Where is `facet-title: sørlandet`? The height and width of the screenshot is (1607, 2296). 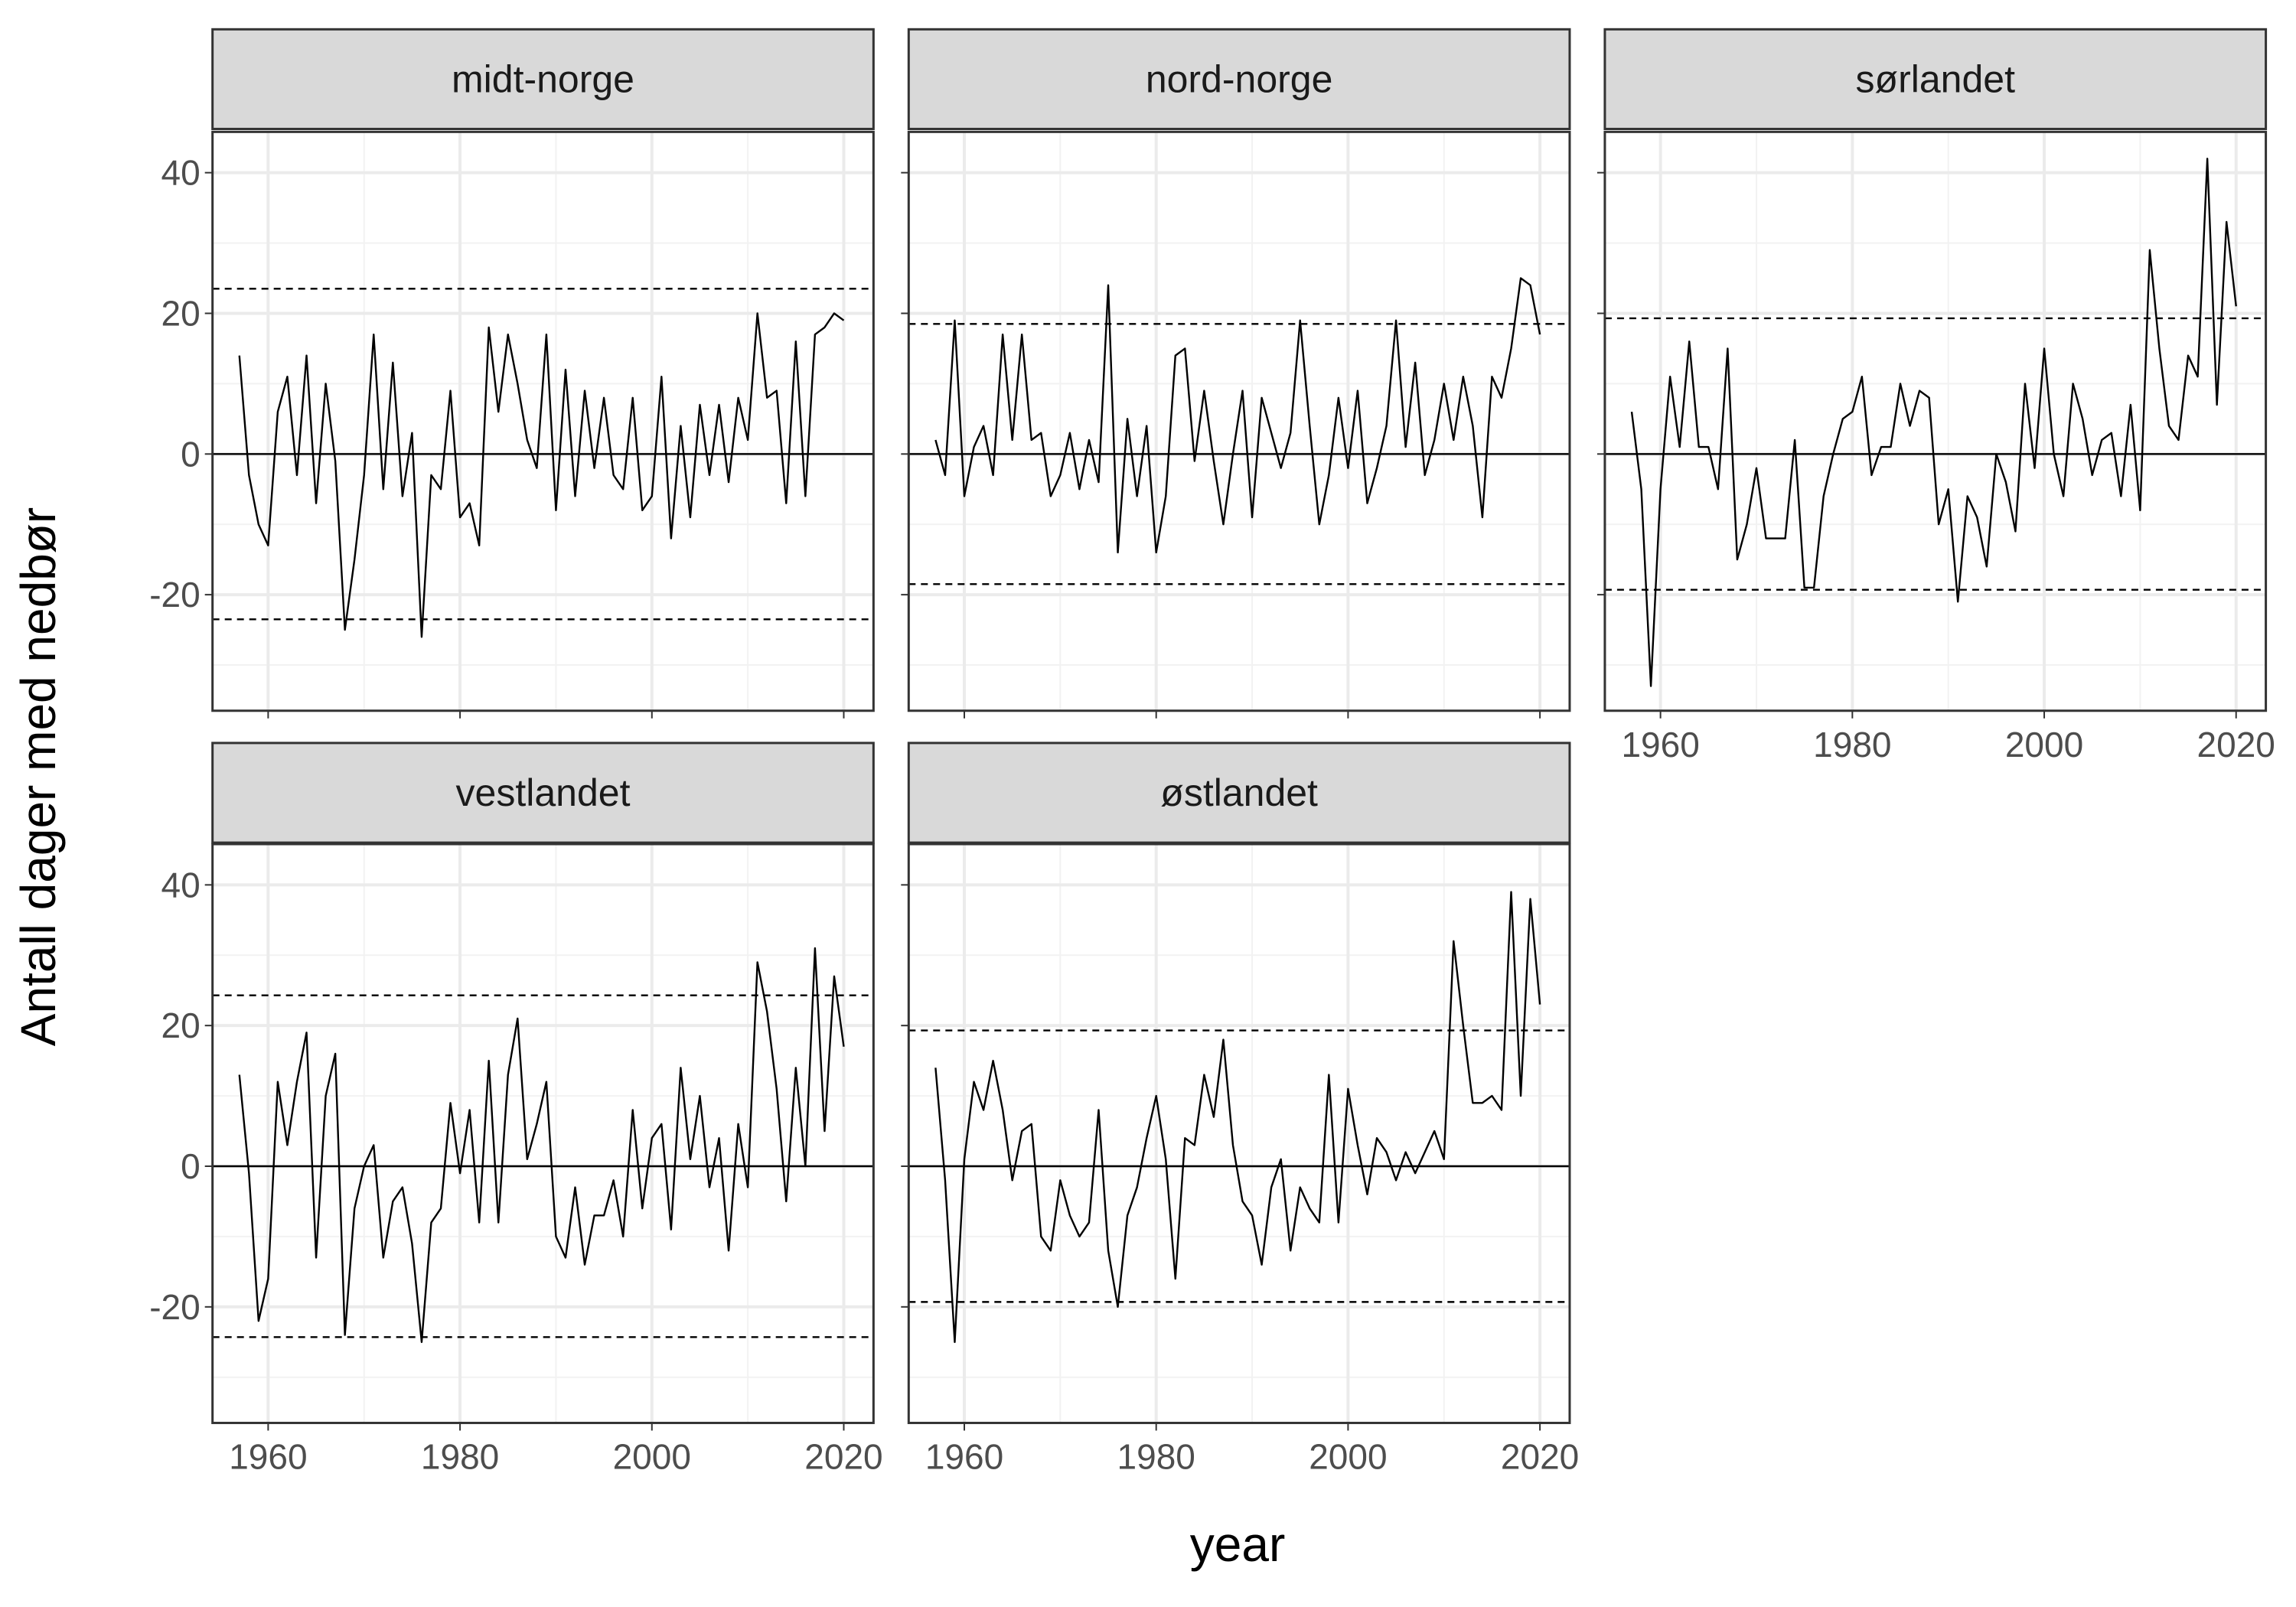 facet-title: sørlandet is located at coordinates (1936, 78).